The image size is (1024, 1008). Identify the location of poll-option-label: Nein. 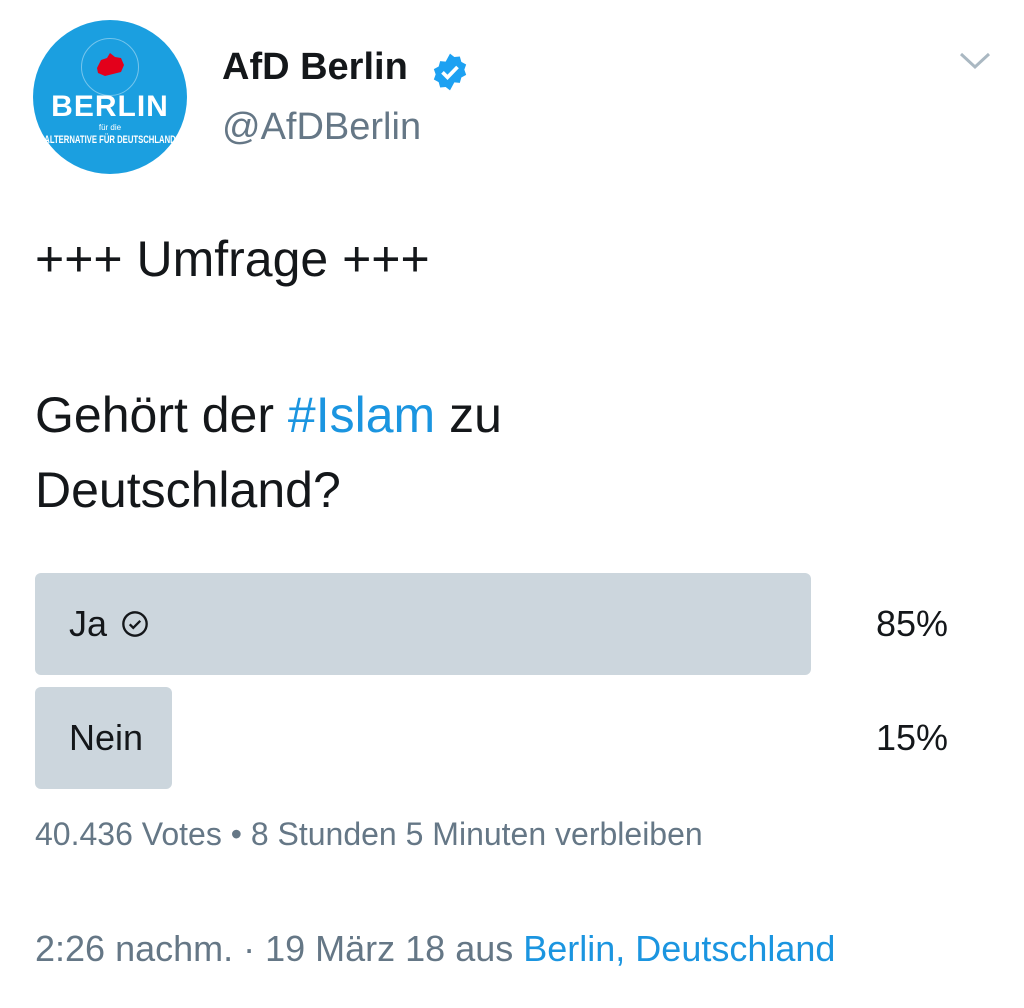
(106, 737).